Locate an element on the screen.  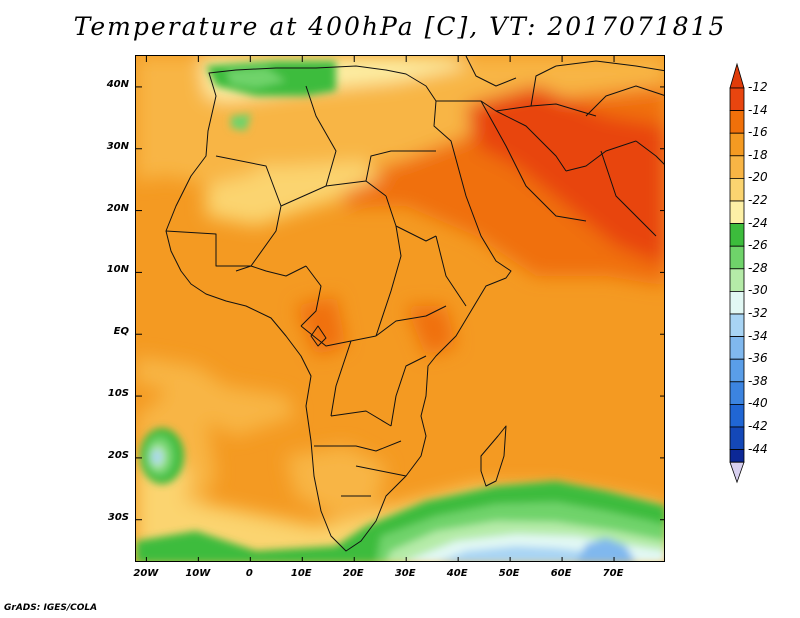
lat-tick-label: 10N is located at coordinates (117, 270).